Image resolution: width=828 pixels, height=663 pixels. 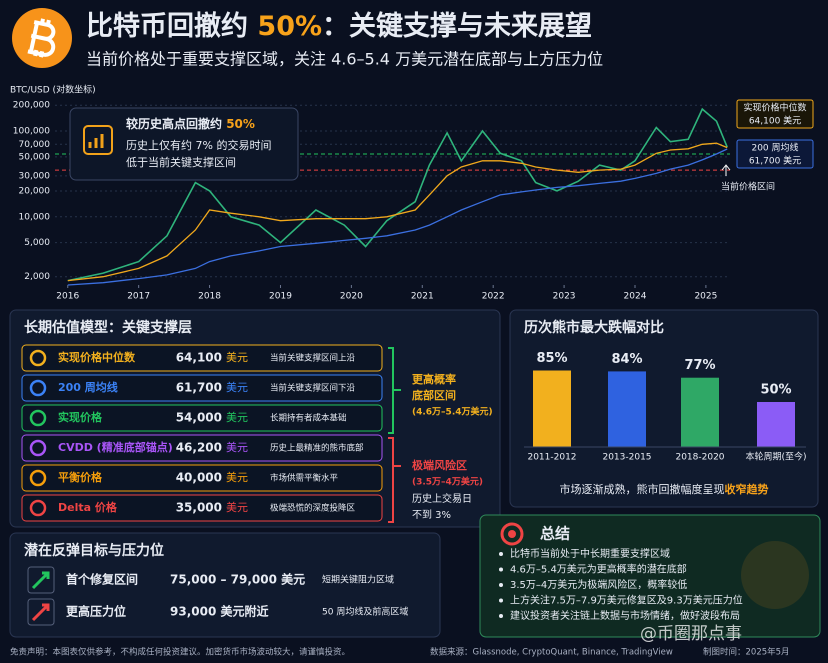 What do you see at coordinates (746, 652) in the screenshot?
I see `date: 制图时间：2025年5月` at bounding box center [746, 652].